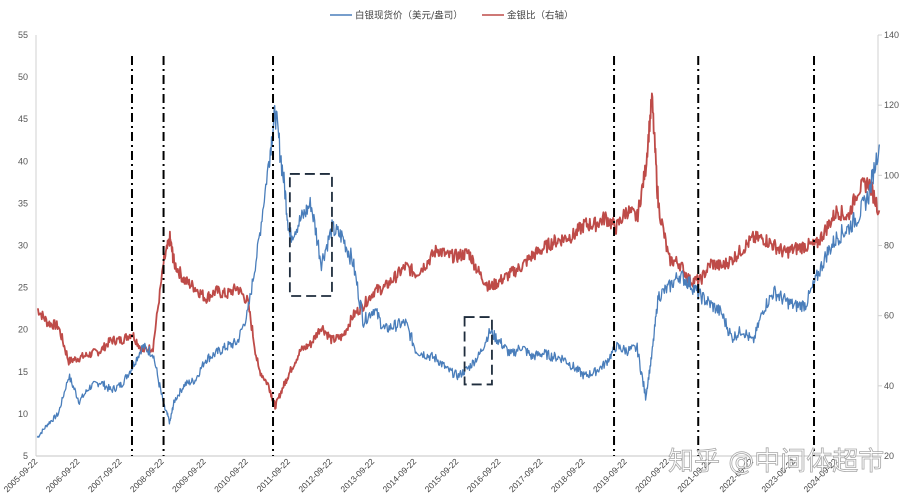  Describe the element at coordinates (357, 475) in the screenshot. I see `x-tick: 2013-09-22` at that location.